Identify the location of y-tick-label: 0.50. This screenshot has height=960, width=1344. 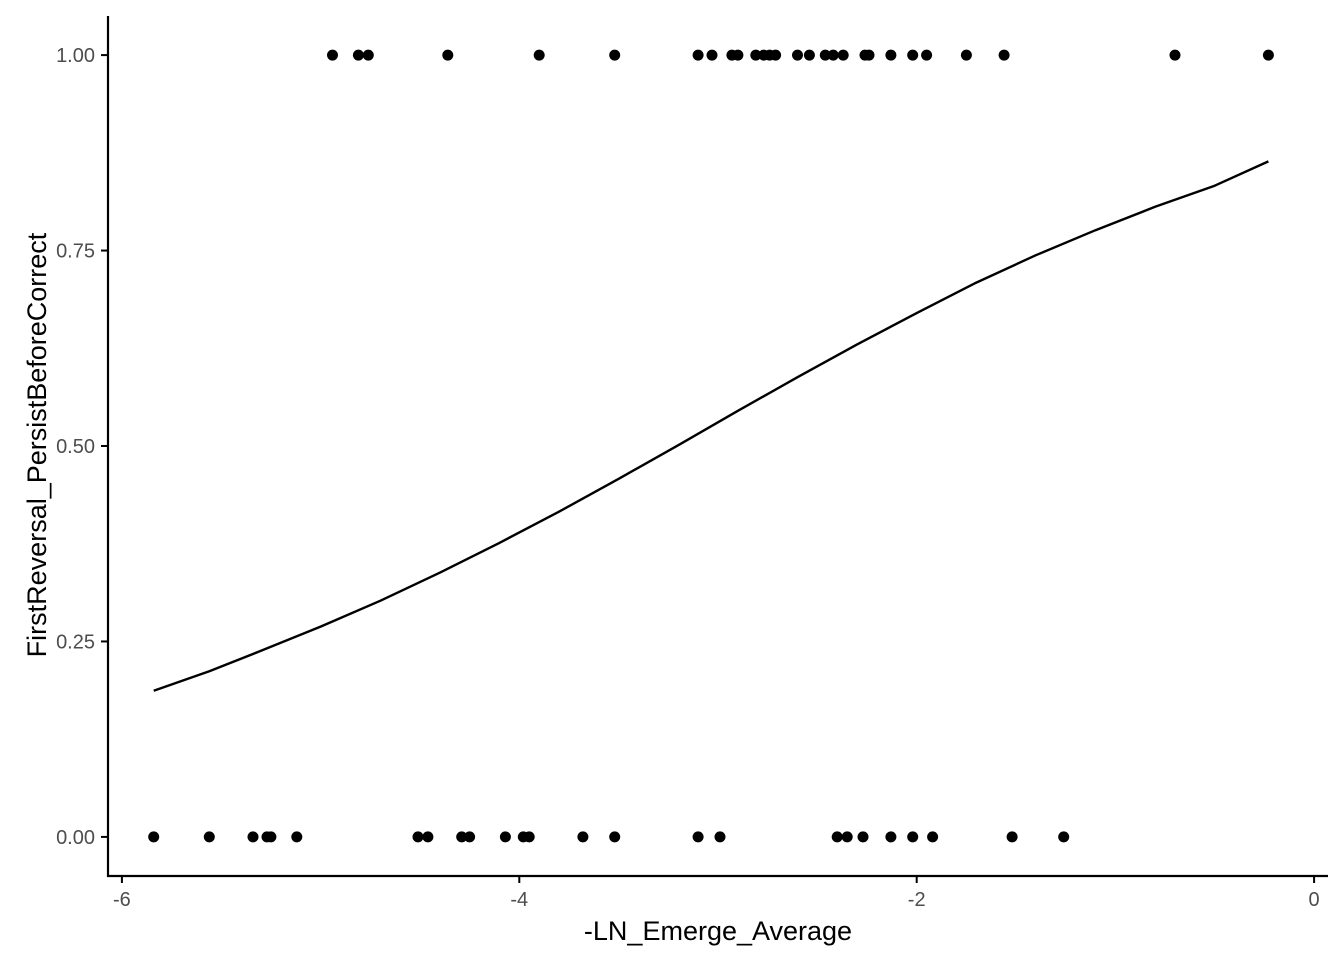
(75, 447).